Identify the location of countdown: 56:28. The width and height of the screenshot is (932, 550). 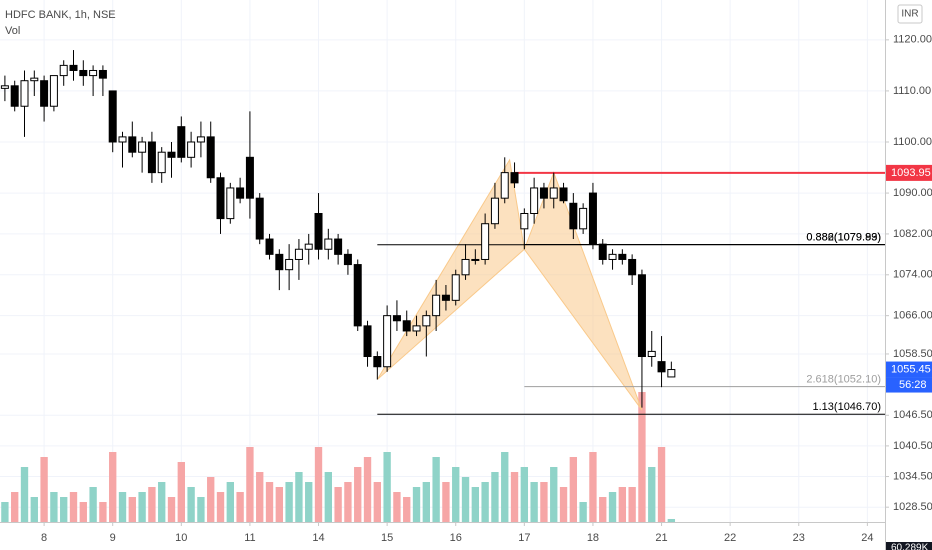
(913, 385).